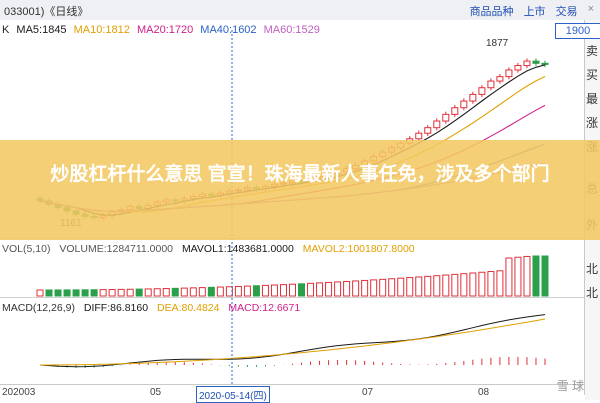 The width and height of the screenshot is (600, 403). I want to click on title-links: 商品品种 上市 交易 ×, so click(532, 11).